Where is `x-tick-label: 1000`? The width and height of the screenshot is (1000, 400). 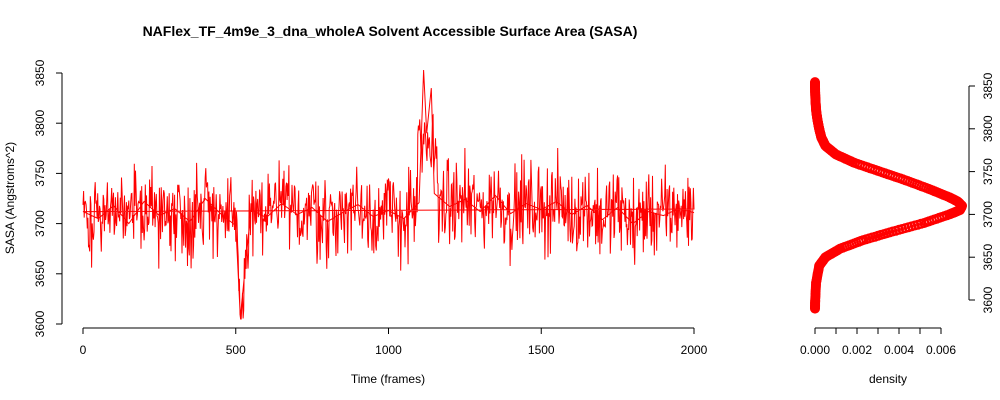 x-tick-label: 1000 is located at coordinates (388, 350).